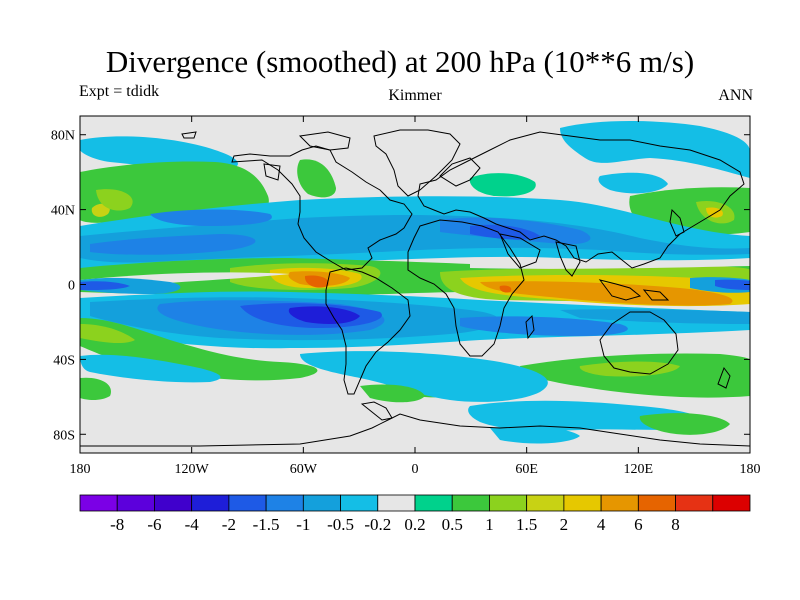  What do you see at coordinates (417, 163) in the screenshot?
I see `coastline-greenland` at bounding box center [417, 163].